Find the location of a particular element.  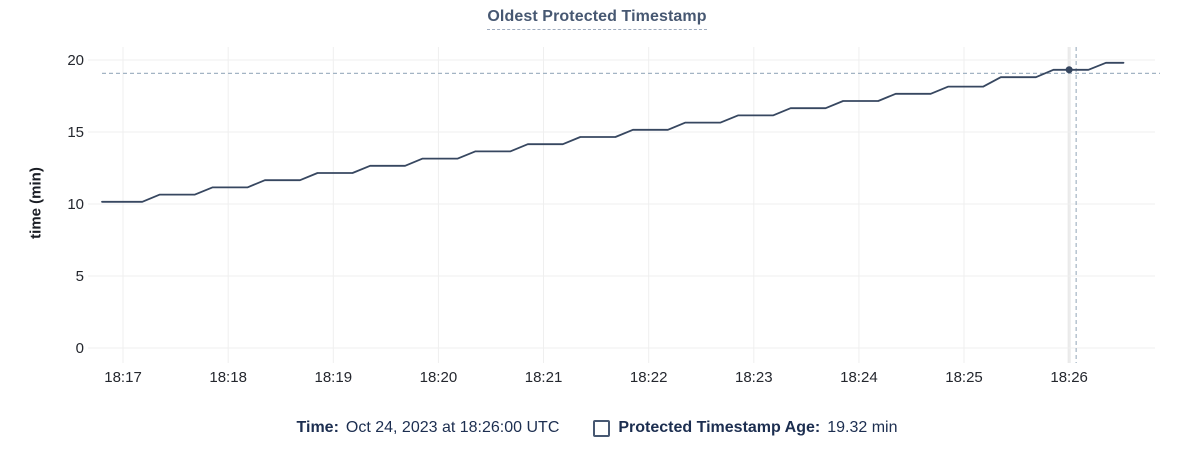

chart-title-row: Oldest Protected Timestamp is located at coordinates (597, 19).